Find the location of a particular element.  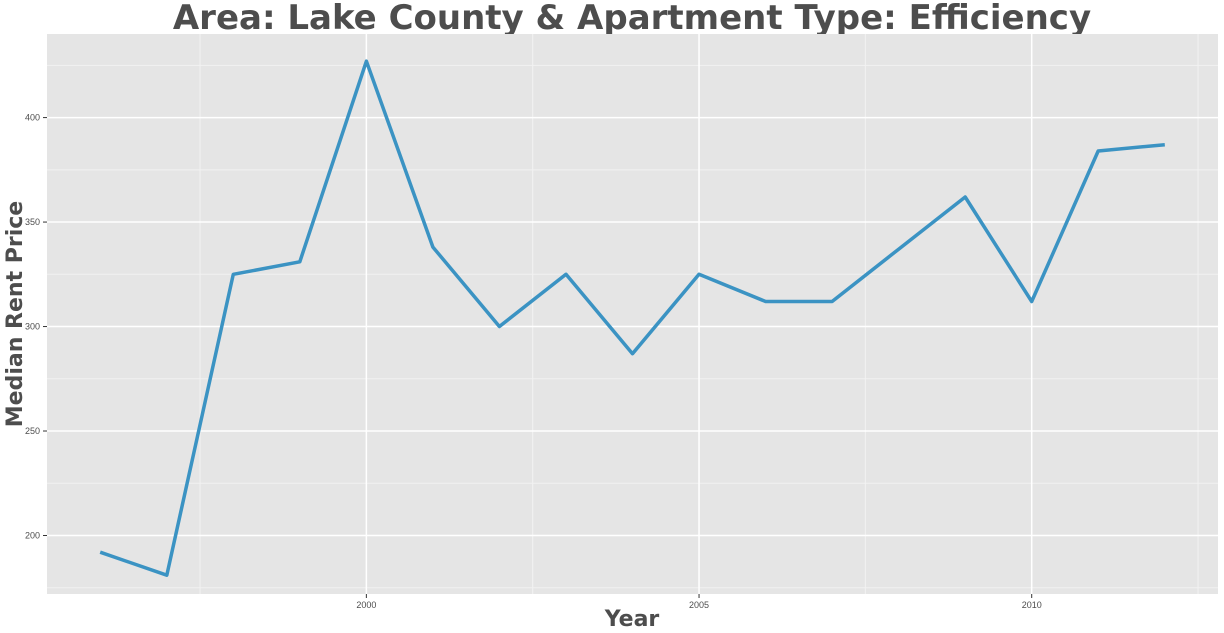

y-tick-label: 200 is located at coordinates (32, 535).